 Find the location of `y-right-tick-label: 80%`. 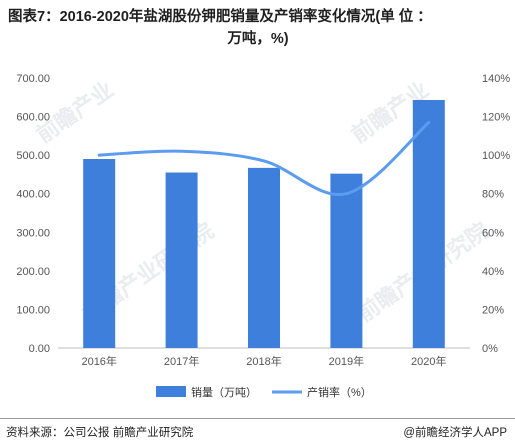

y-right-tick-label: 80% is located at coordinates (493, 195).